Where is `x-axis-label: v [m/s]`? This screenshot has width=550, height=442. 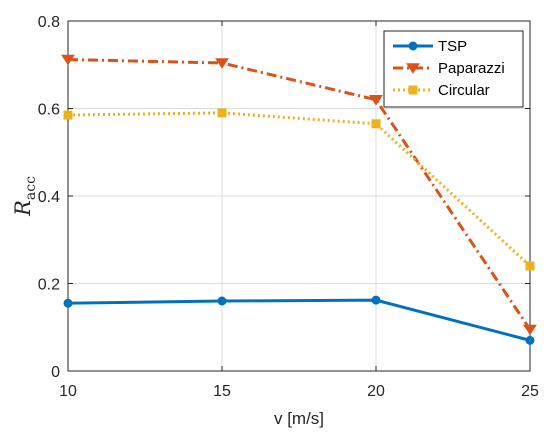 x-axis-label: v [m/s] is located at coordinates (299, 418).